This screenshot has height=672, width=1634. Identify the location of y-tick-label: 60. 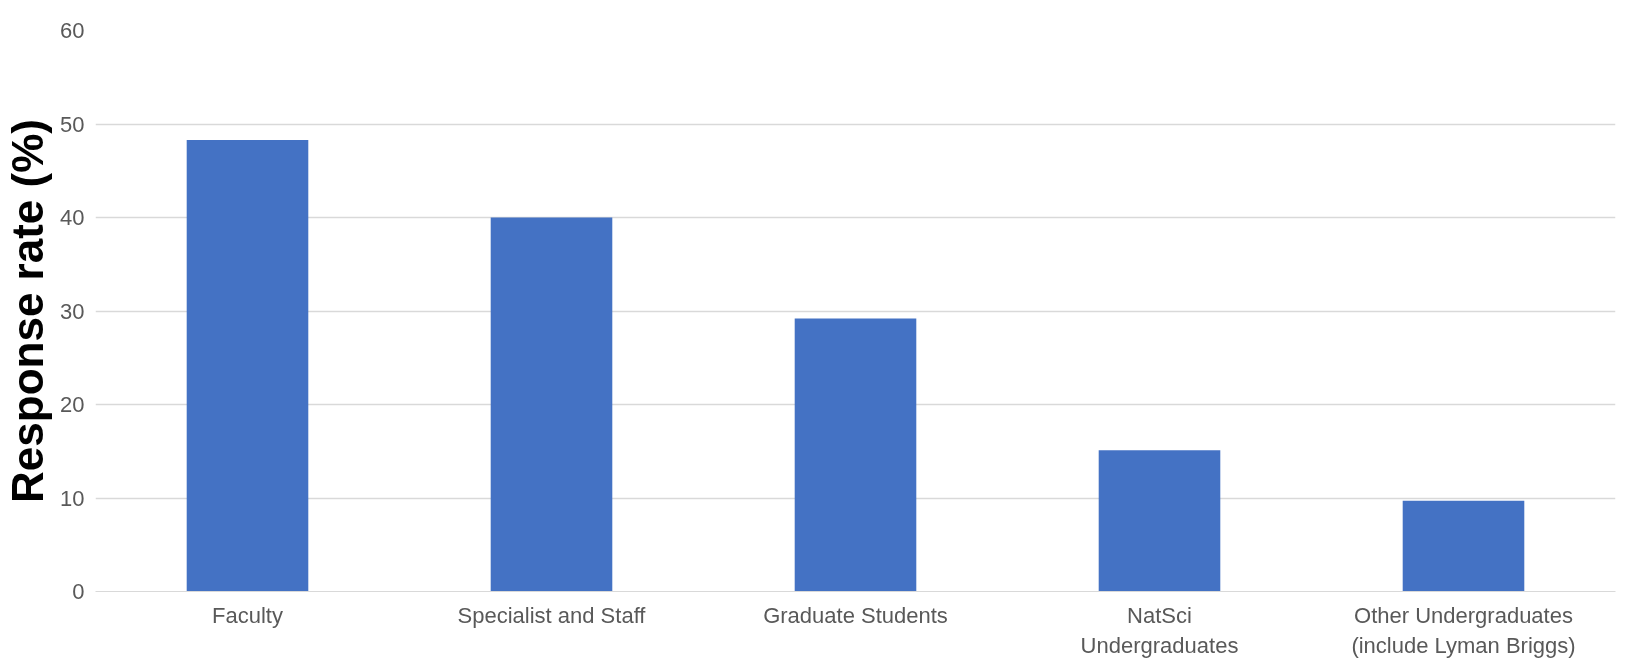
(72, 30).